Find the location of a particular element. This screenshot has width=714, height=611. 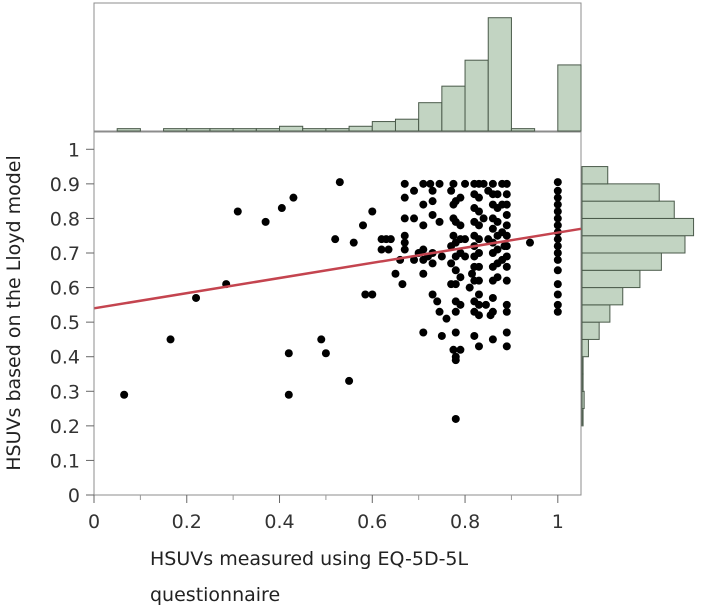

regression-line is located at coordinates (337, 268).